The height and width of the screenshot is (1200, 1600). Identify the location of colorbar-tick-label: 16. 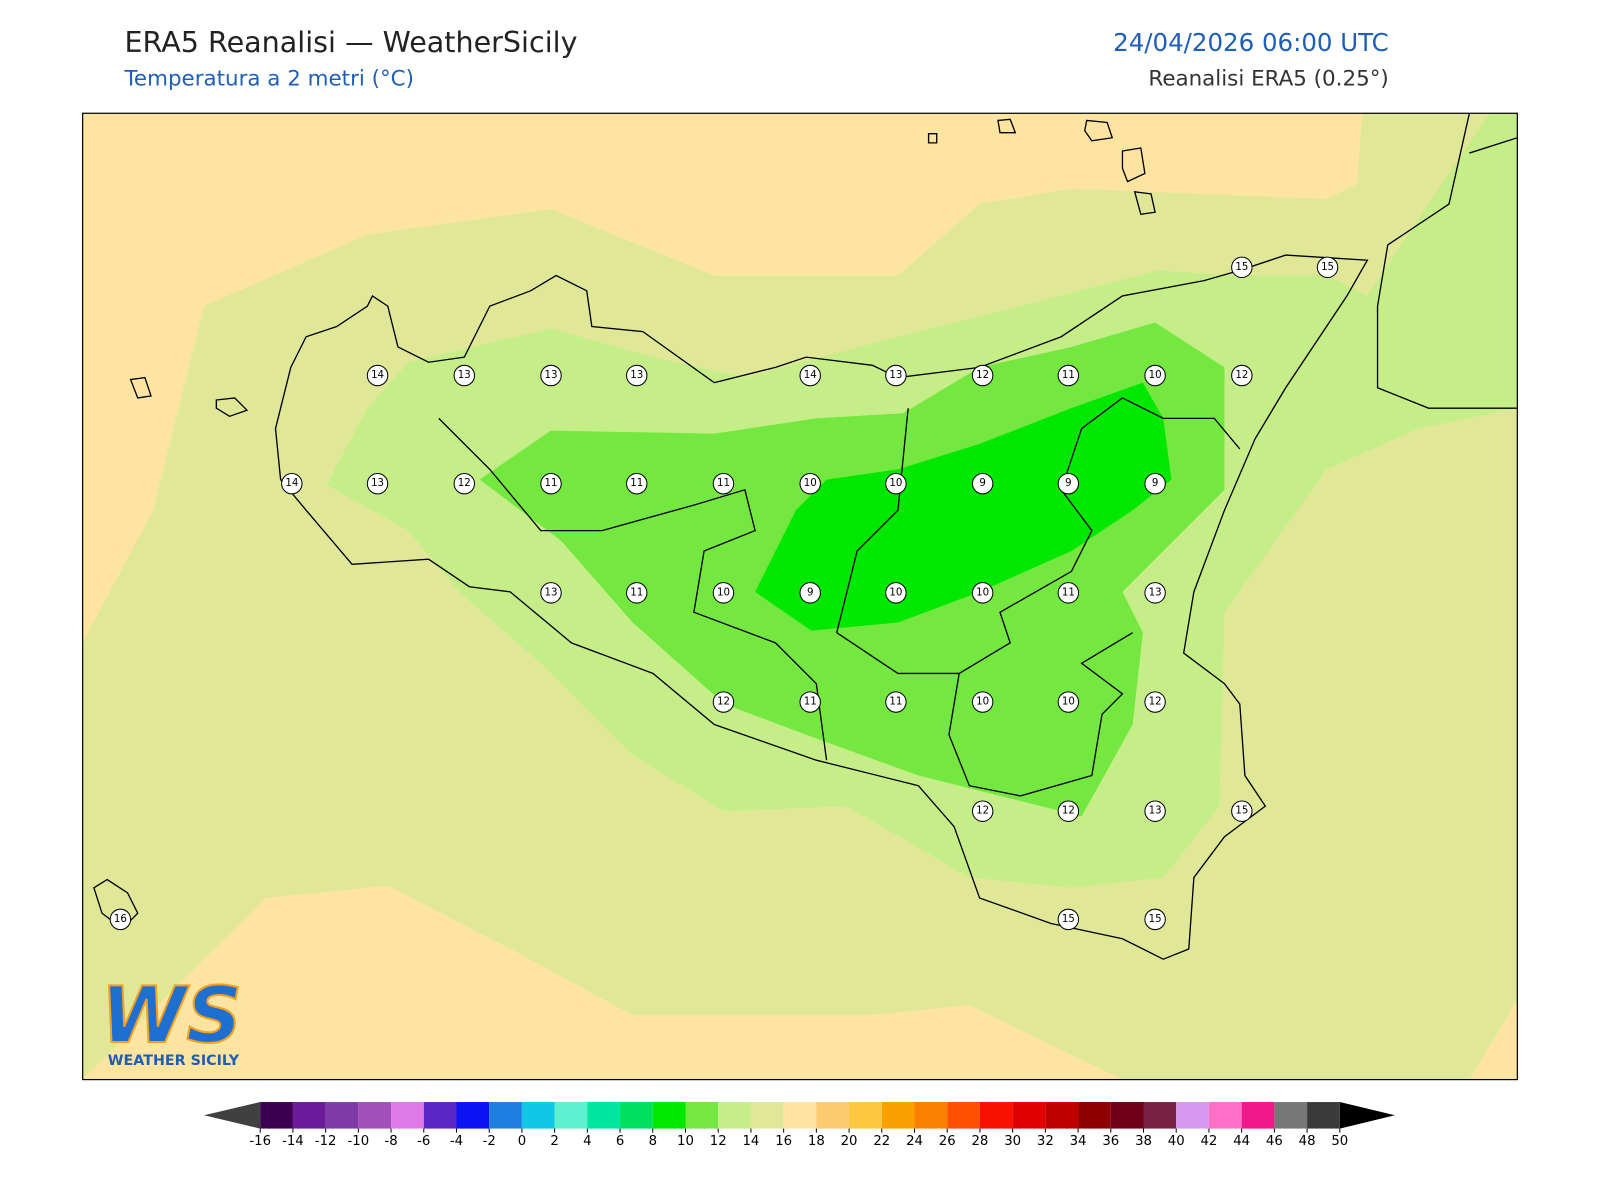
(783, 1141).